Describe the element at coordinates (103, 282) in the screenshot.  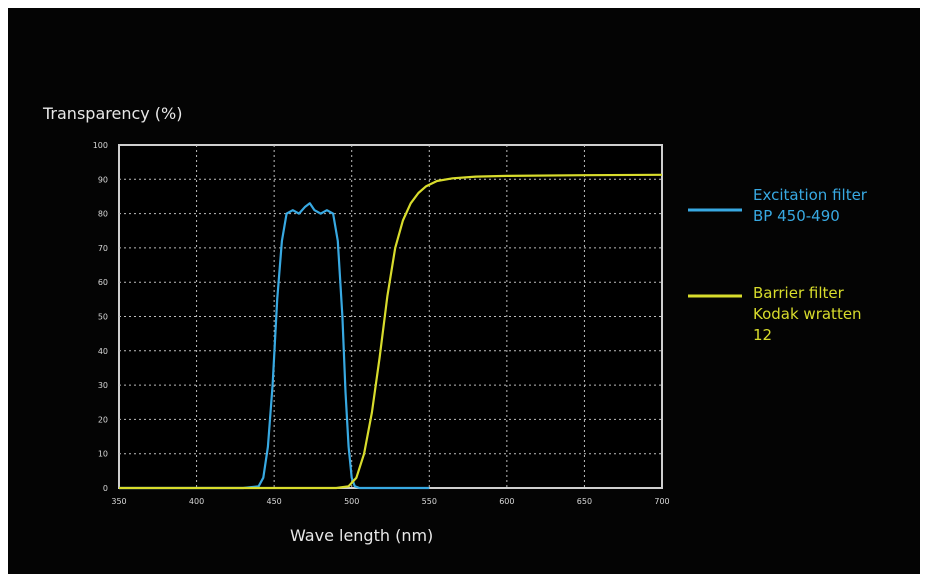
I see `y-tick-label: 60` at that location.